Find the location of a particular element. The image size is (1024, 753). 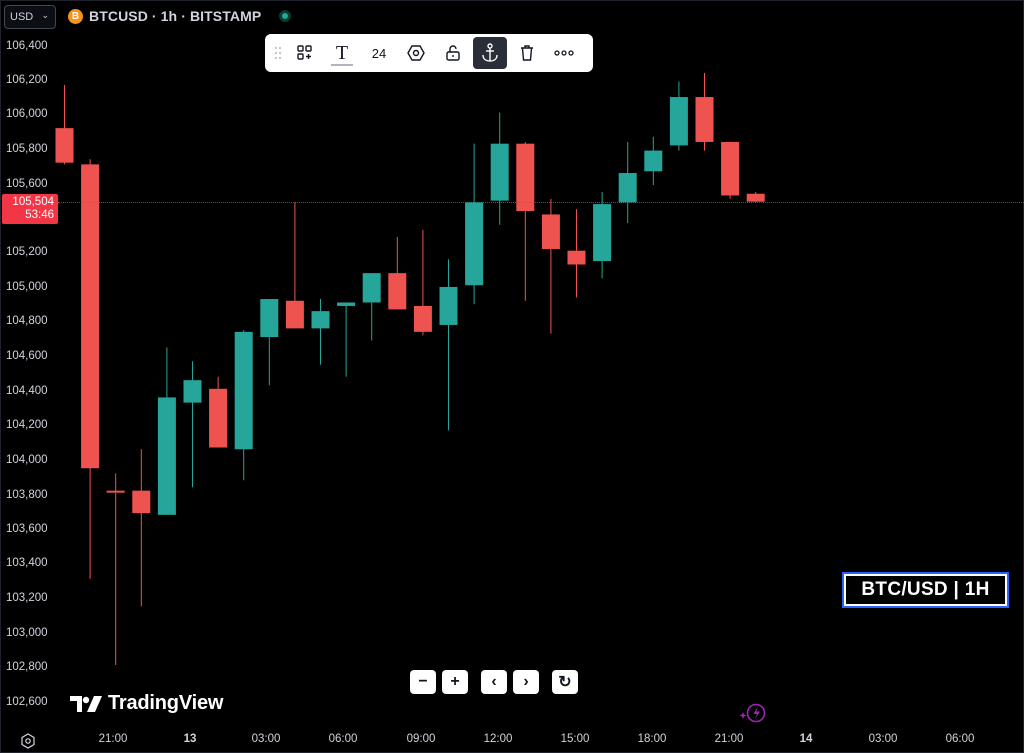

object-tree-icon is located at coordinates (305, 53).